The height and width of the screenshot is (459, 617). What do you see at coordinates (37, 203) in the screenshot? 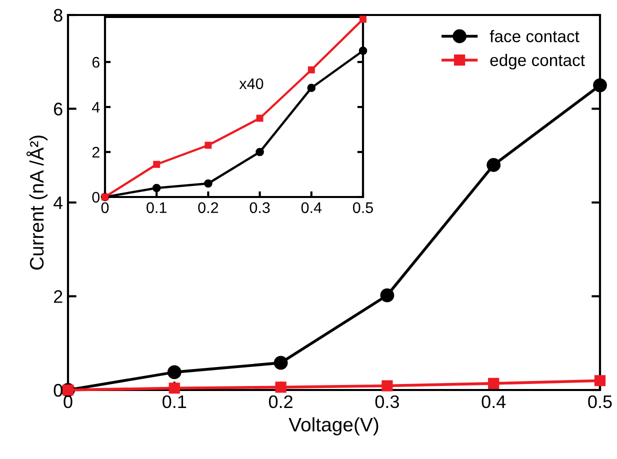
I see `y-axis-title: Current (nA /Å²)` at bounding box center [37, 203].